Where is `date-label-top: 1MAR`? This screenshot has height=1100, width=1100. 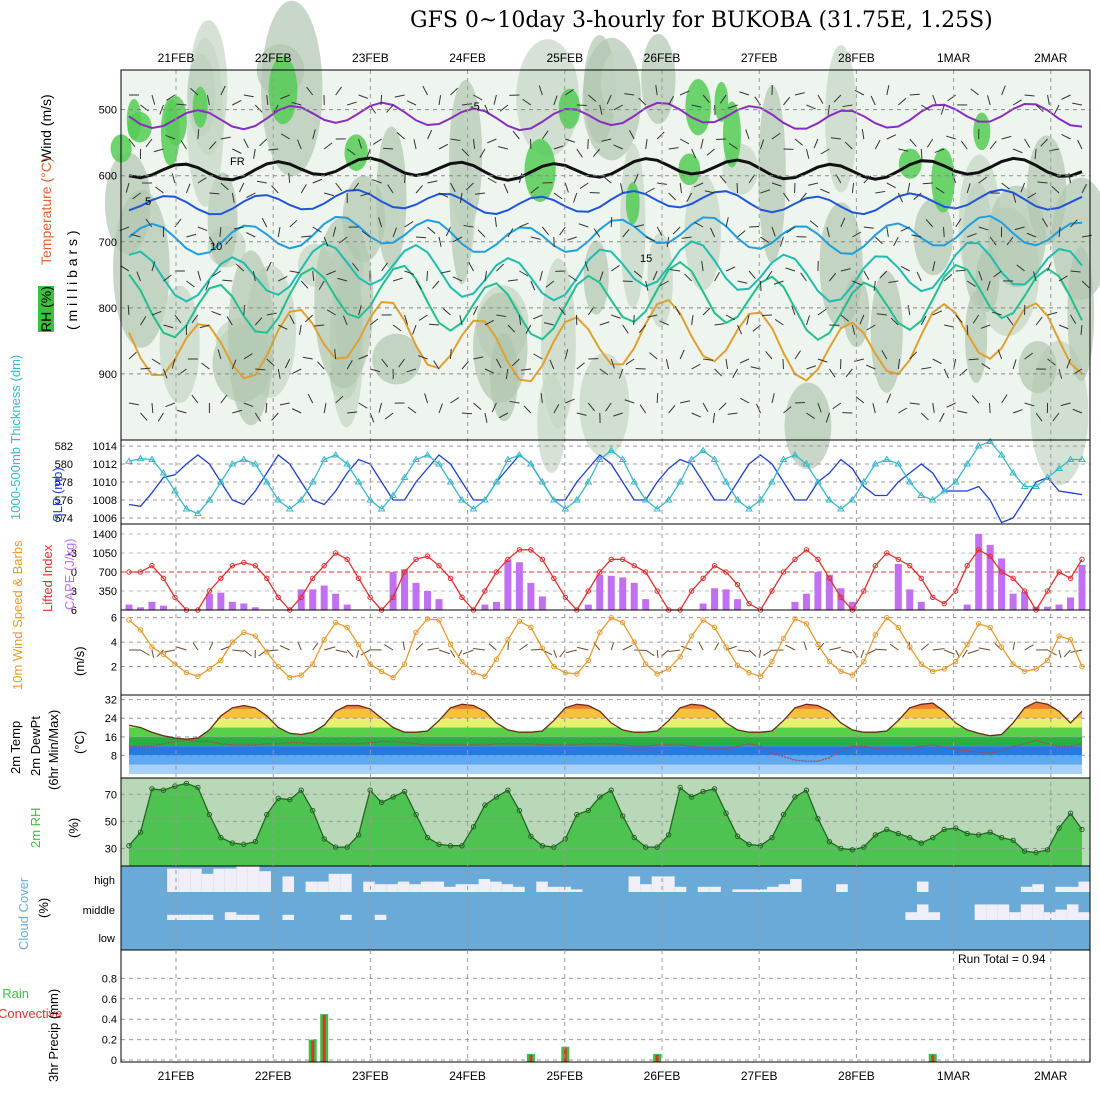 date-label-top: 1MAR is located at coordinates (954, 58).